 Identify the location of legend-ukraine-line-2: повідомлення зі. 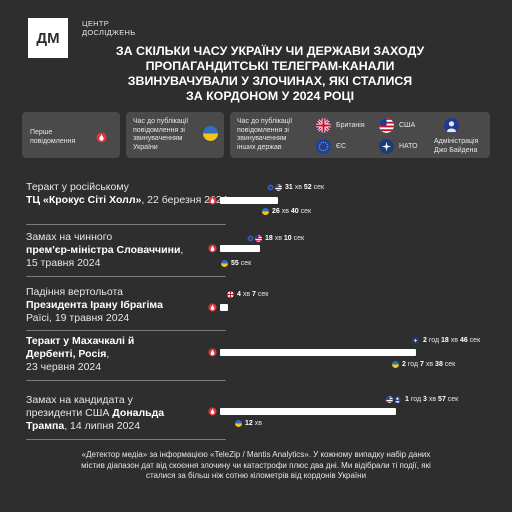
(159, 130).